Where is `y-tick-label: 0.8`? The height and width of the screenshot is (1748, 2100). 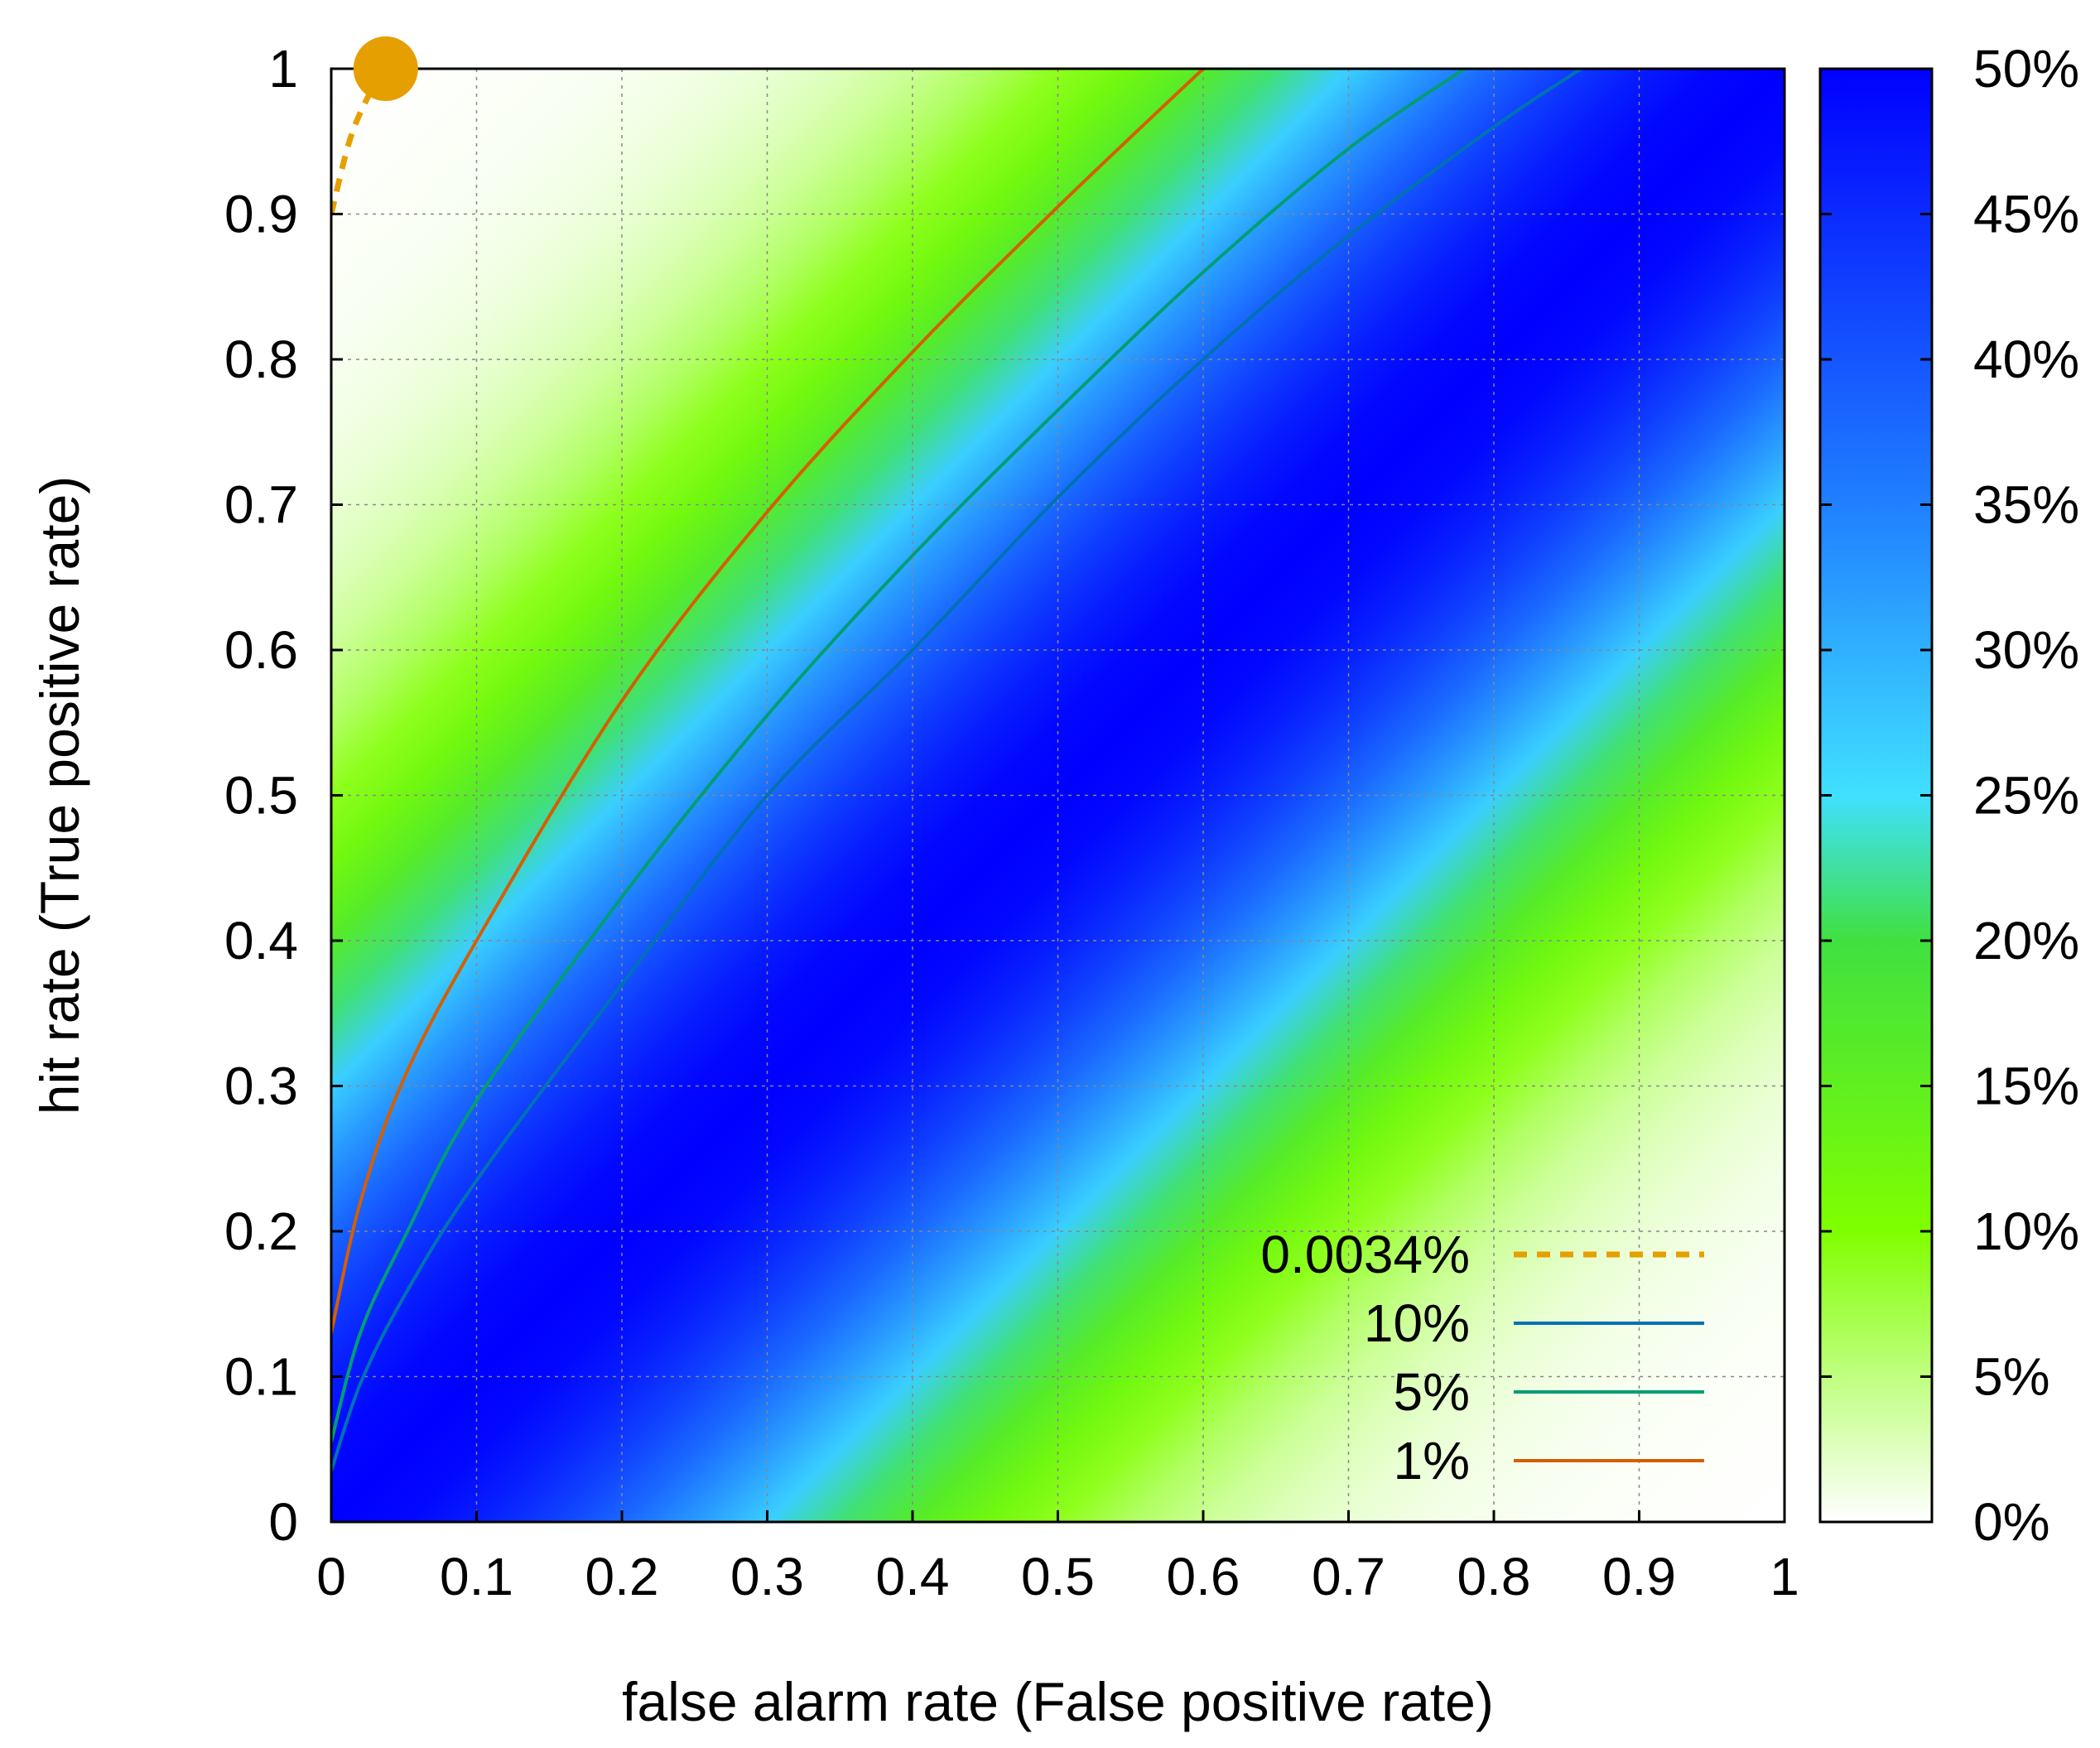 y-tick-label: 0.8 is located at coordinates (261, 359).